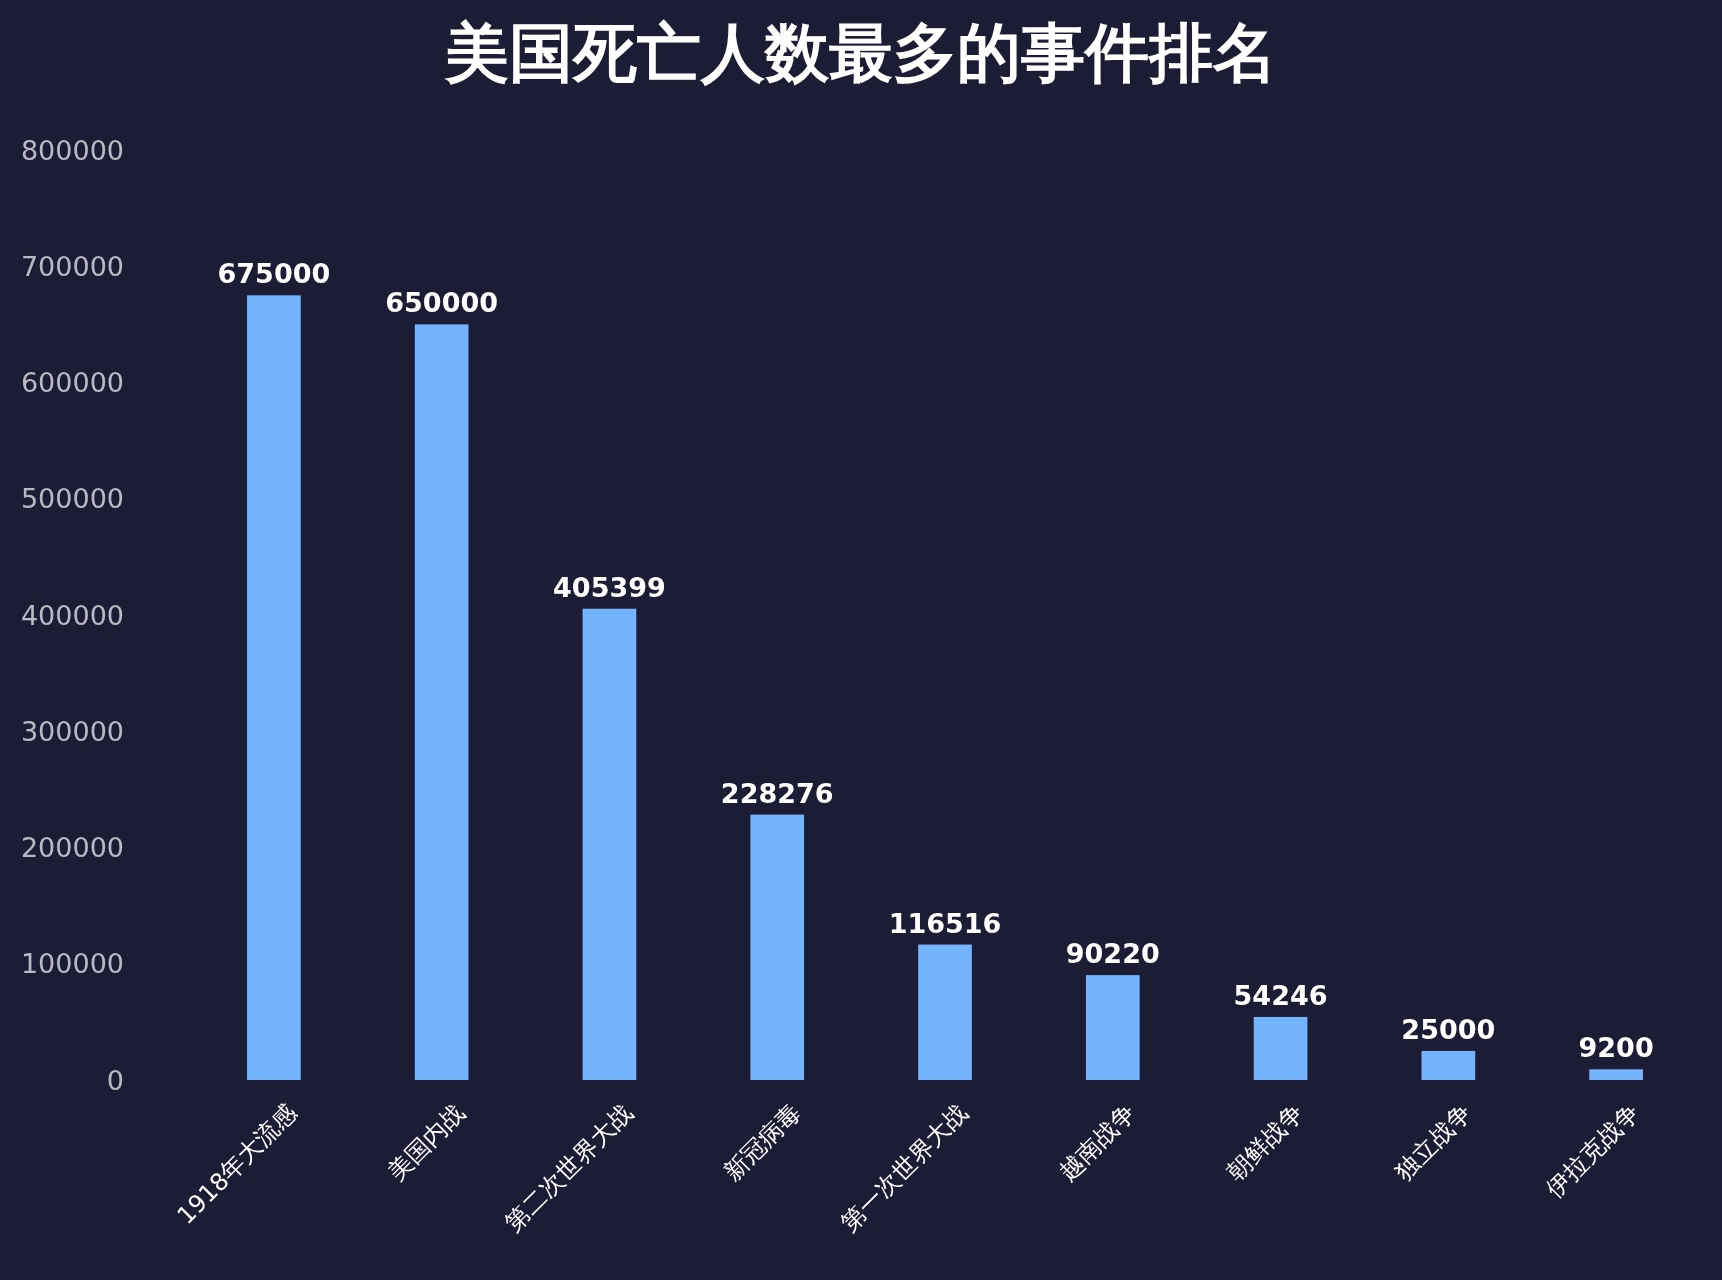 Image resolution: width=1722 pixels, height=1280 pixels. I want to click on y-tick-label: 800000, so click(72, 150).